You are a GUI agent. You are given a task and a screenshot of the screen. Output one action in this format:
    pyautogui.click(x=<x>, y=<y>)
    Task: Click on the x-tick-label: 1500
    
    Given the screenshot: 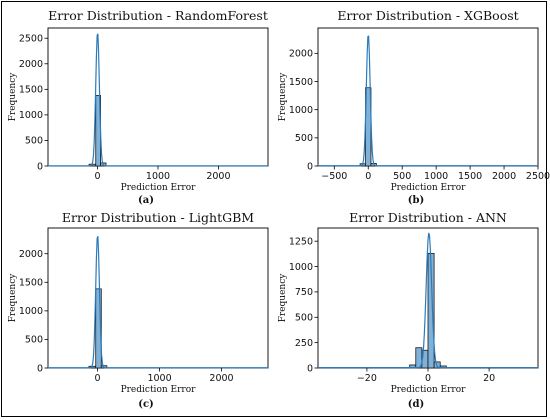 What is the action you would take?
    pyautogui.click(x=470, y=176)
    